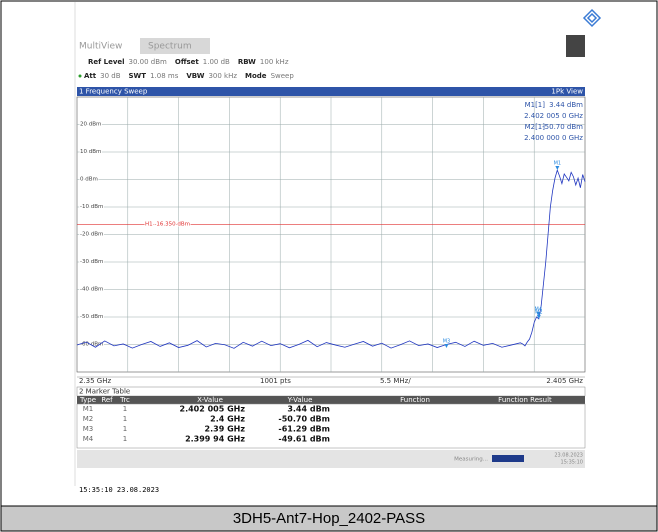 This screenshot has height=532, width=658. Describe the element at coordinates (553, 138) in the screenshot. I see `readout-x: 2.400 000 0 GHz` at that location.